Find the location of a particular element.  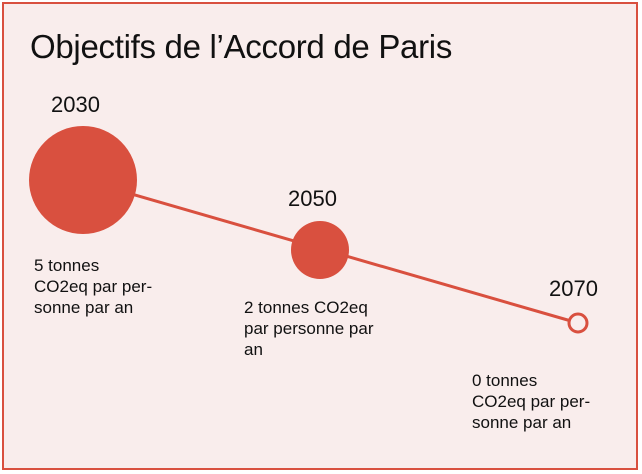

milestone-2050-year: 2050 is located at coordinates (312, 198).